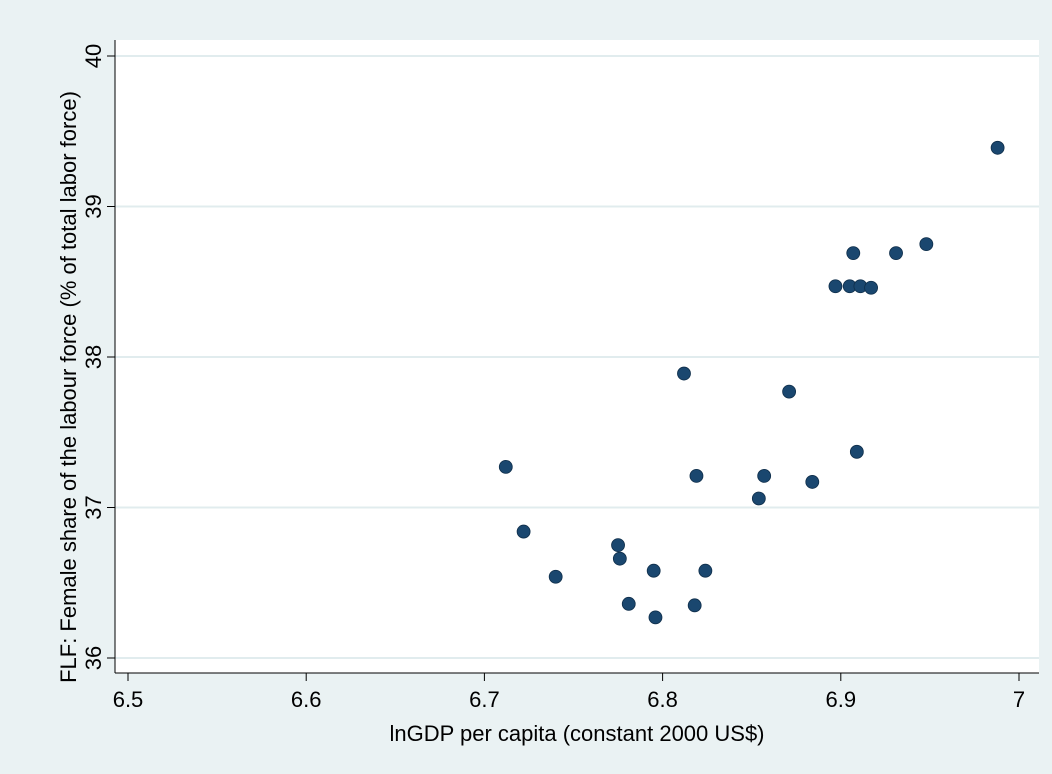 The height and width of the screenshot is (774, 1052). I want to click on y-ticks: 36 37 38 39 40, so click(98, 357).